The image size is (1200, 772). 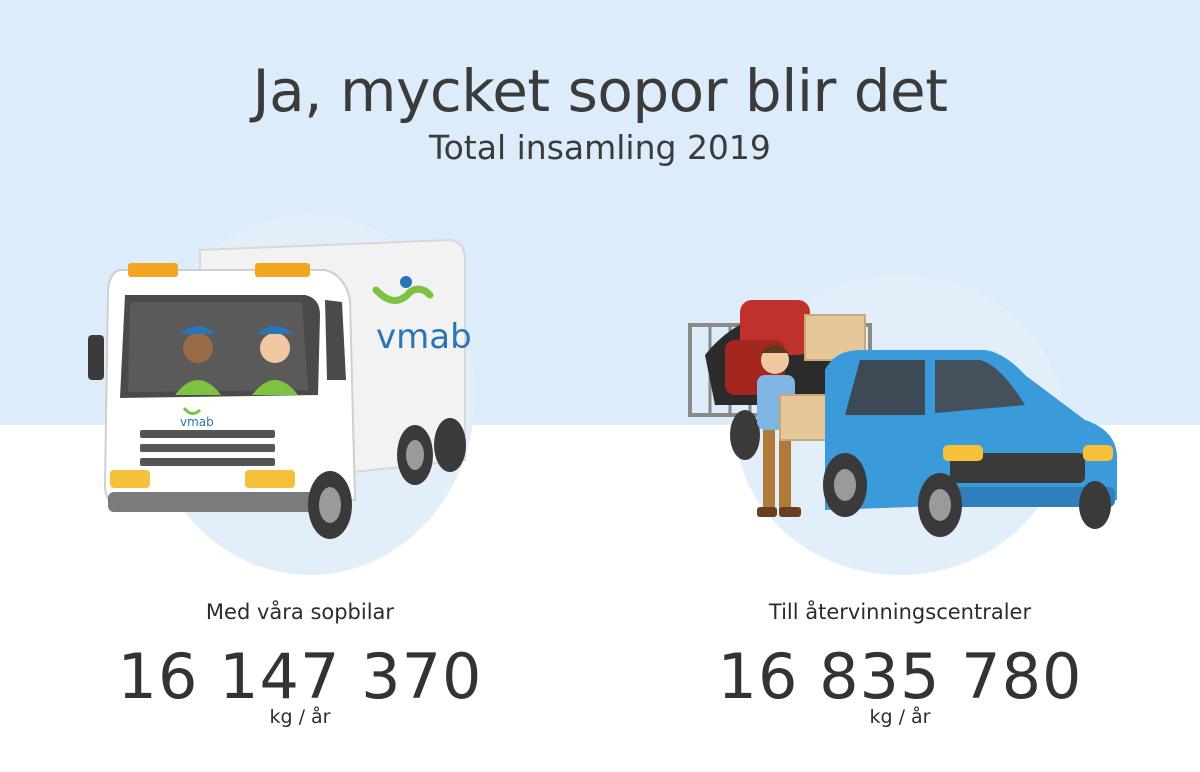 What do you see at coordinates (600, 147) in the screenshot?
I see `page-subtitle: Total insamling 2019` at bounding box center [600, 147].